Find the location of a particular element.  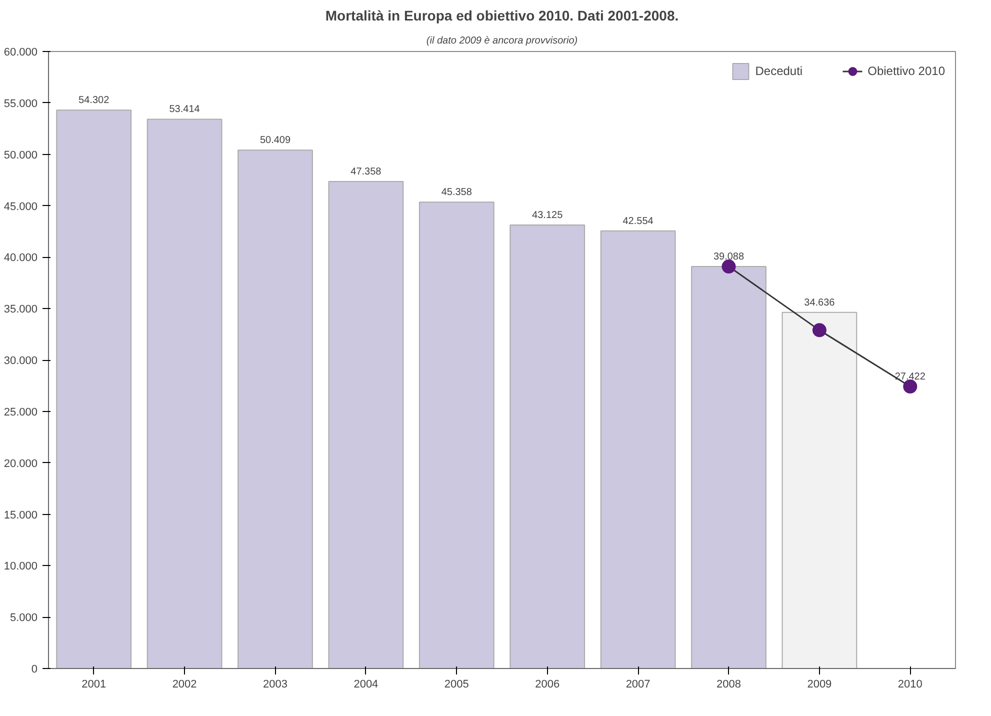

y-tick-label: 50.000 is located at coordinates (21, 155).